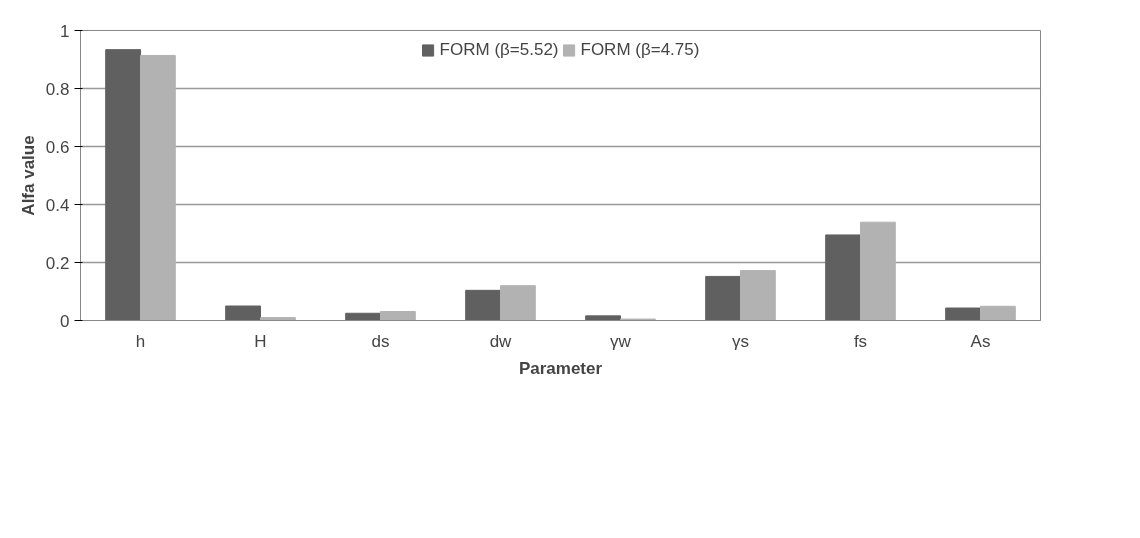 The width and height of the screenshot is (1140, 538). Describe the element at coordinates (860, 341) in the screenshot. I see `x-tick-label: fs` at that location.